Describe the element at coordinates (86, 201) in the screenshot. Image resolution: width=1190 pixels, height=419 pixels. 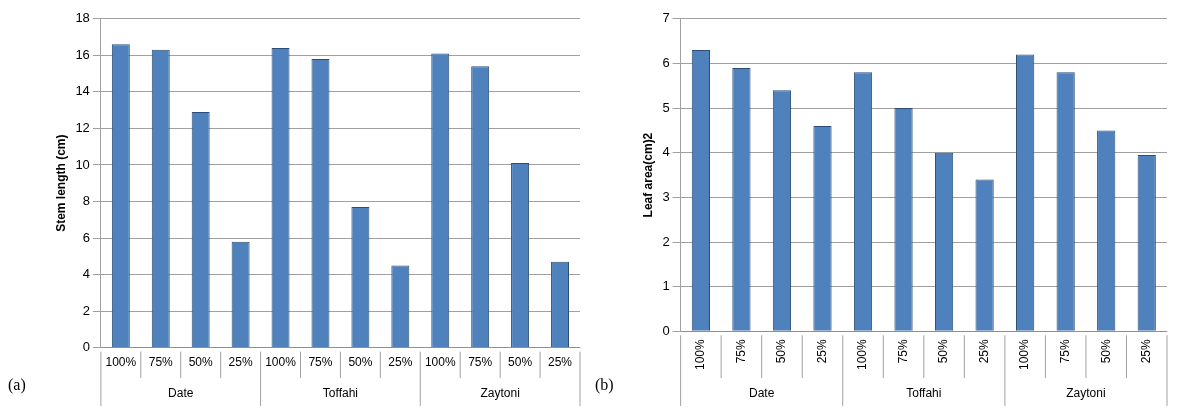
I see `y-tick-label: 8` at that location.